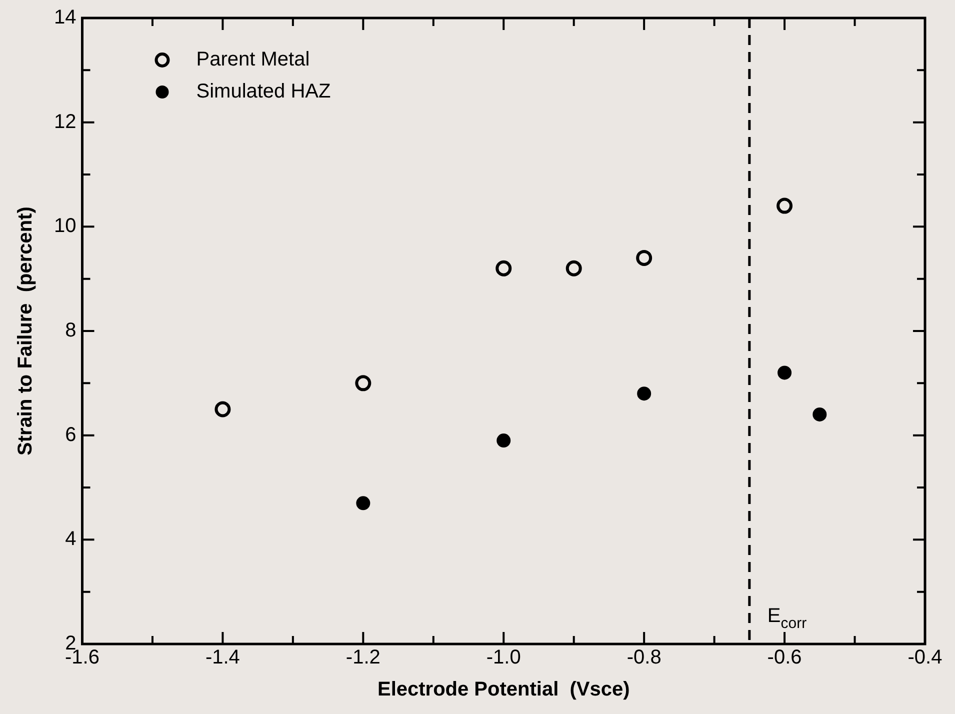 Image resolution: width=955 pixels, height=714 pixels. I want to click on x-tick-label: -1.2, so click(363, 657).